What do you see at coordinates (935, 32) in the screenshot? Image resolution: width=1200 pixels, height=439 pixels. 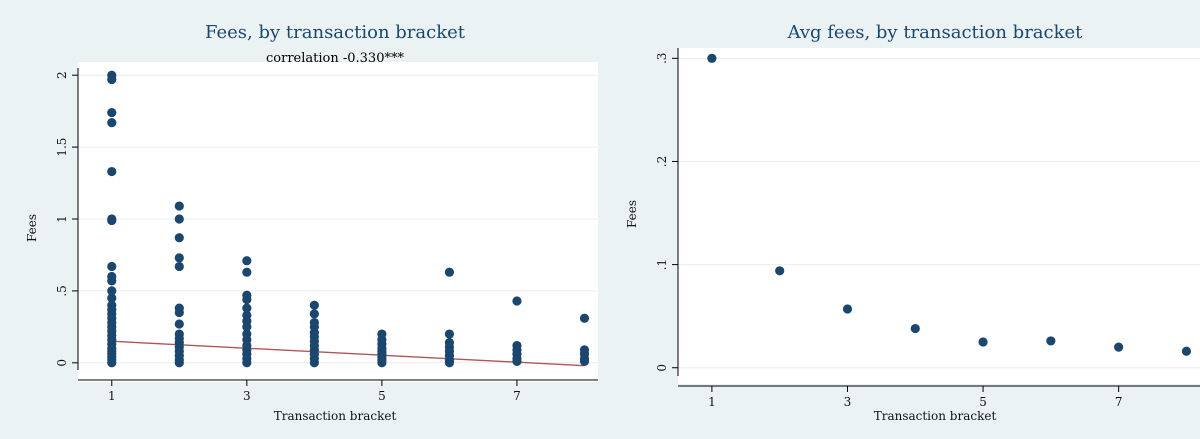 I see `right-chart-title: Avg fees, by transaction bracket` at bounding box center [935, 32].